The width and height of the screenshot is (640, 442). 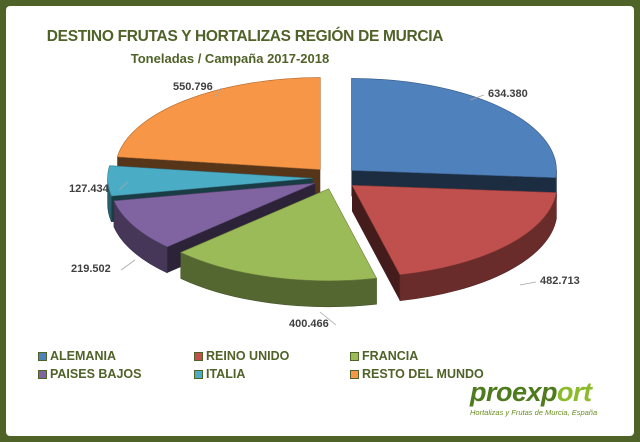 What do you see at coordinates (309, 324) in the screenshot?
I see `data-label-francia: 400.466` at bounding box center [309, 324].